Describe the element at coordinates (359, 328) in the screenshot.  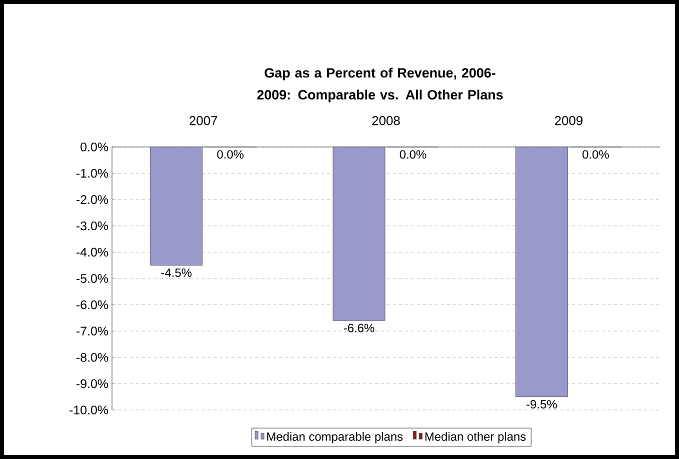
I see `data-label: -6.6%` at that location.